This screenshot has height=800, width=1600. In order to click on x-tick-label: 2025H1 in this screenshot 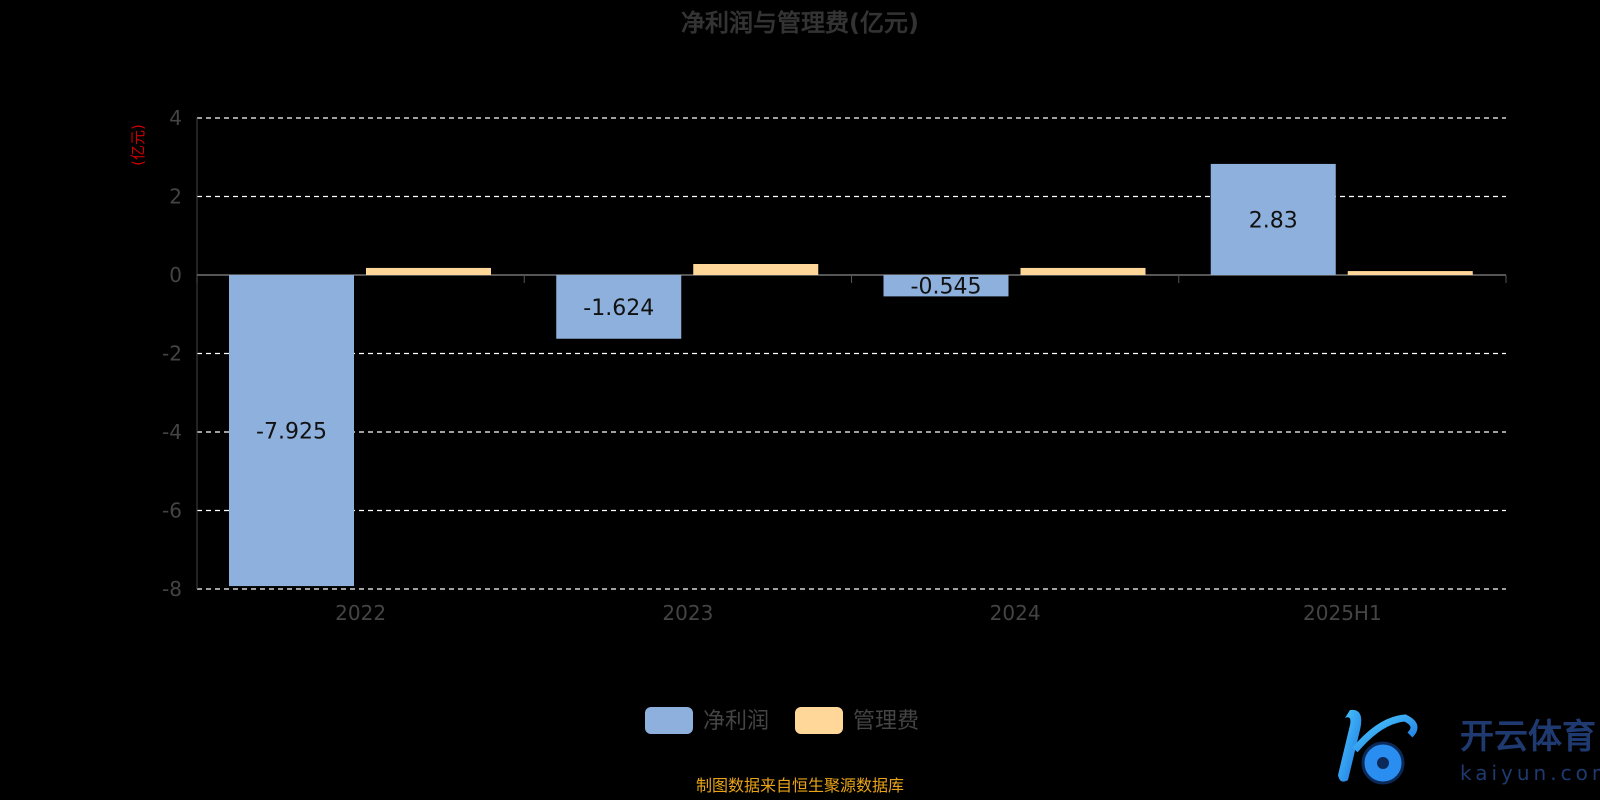, I will do `click(1342, 613)`.